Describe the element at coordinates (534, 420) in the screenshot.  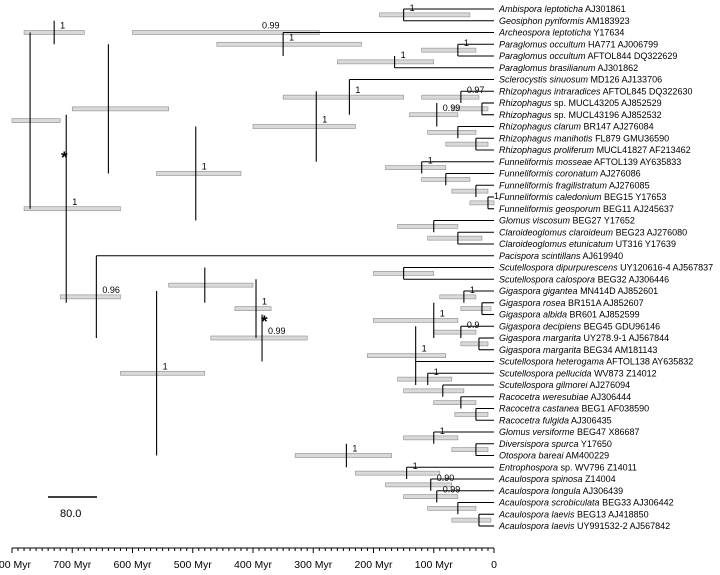
I see `tip-species: Racocetra fulgida` at that location.